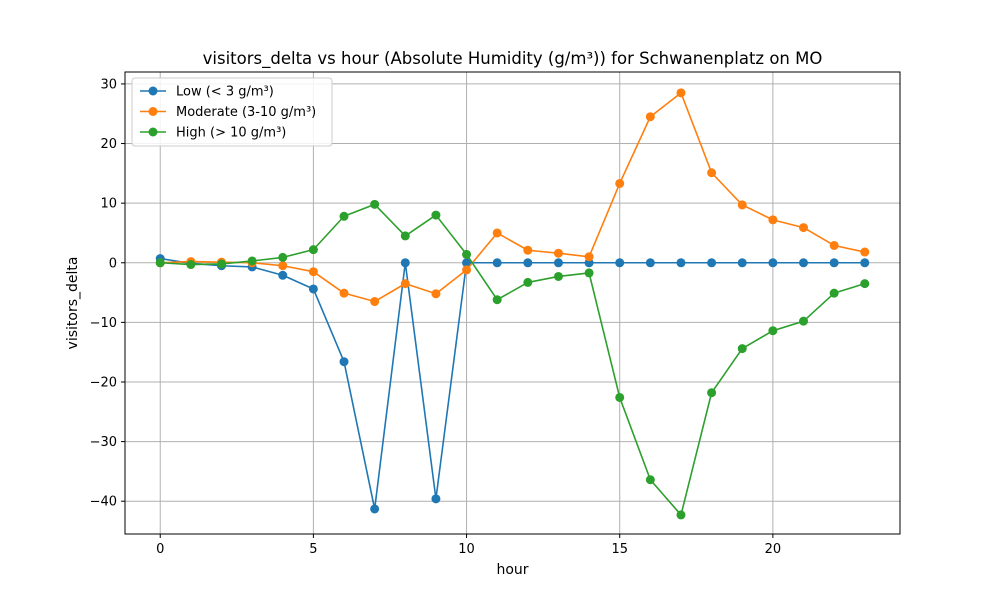 The width and height of the screenshot is (1000, 600). I want to click on y-tick-label: 10, so click(108, 204).